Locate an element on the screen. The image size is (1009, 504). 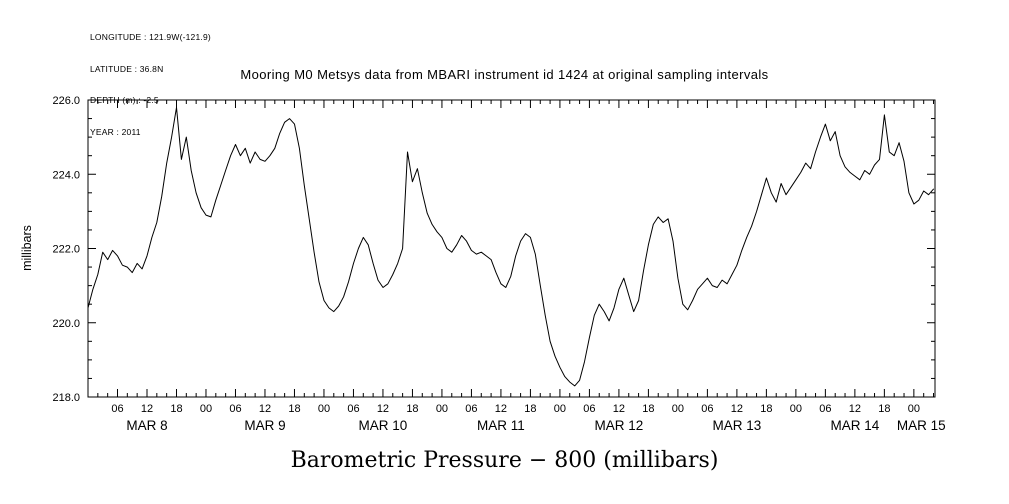
y-tick-label: 224.0 is located at coordinates (66, 175).